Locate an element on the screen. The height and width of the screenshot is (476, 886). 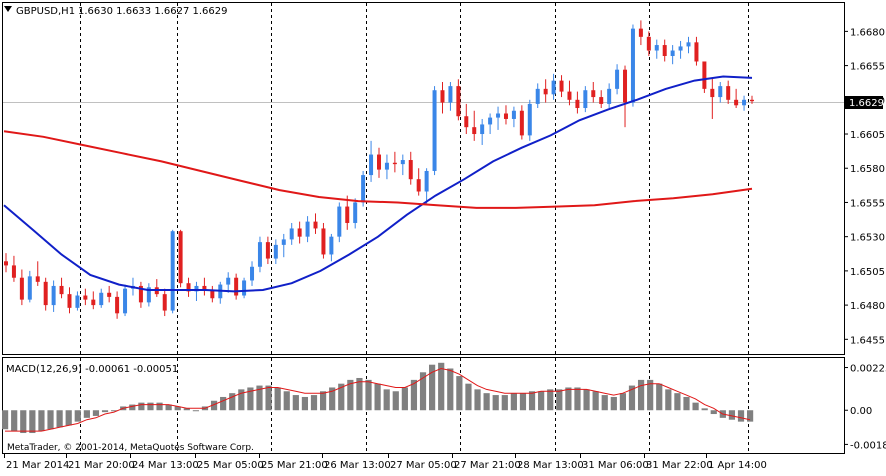
time-tick-label-2: 24 Mar 13:00 is located at coordinates (165, 465).